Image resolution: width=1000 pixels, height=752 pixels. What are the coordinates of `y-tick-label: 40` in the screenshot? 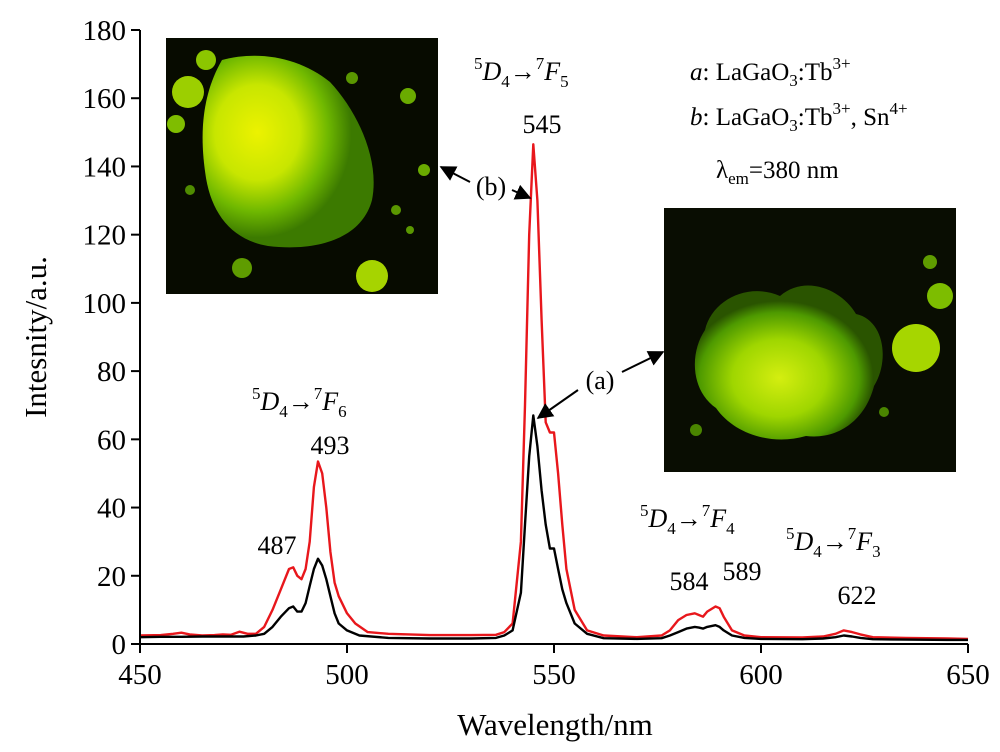 It's located at (111, 509).